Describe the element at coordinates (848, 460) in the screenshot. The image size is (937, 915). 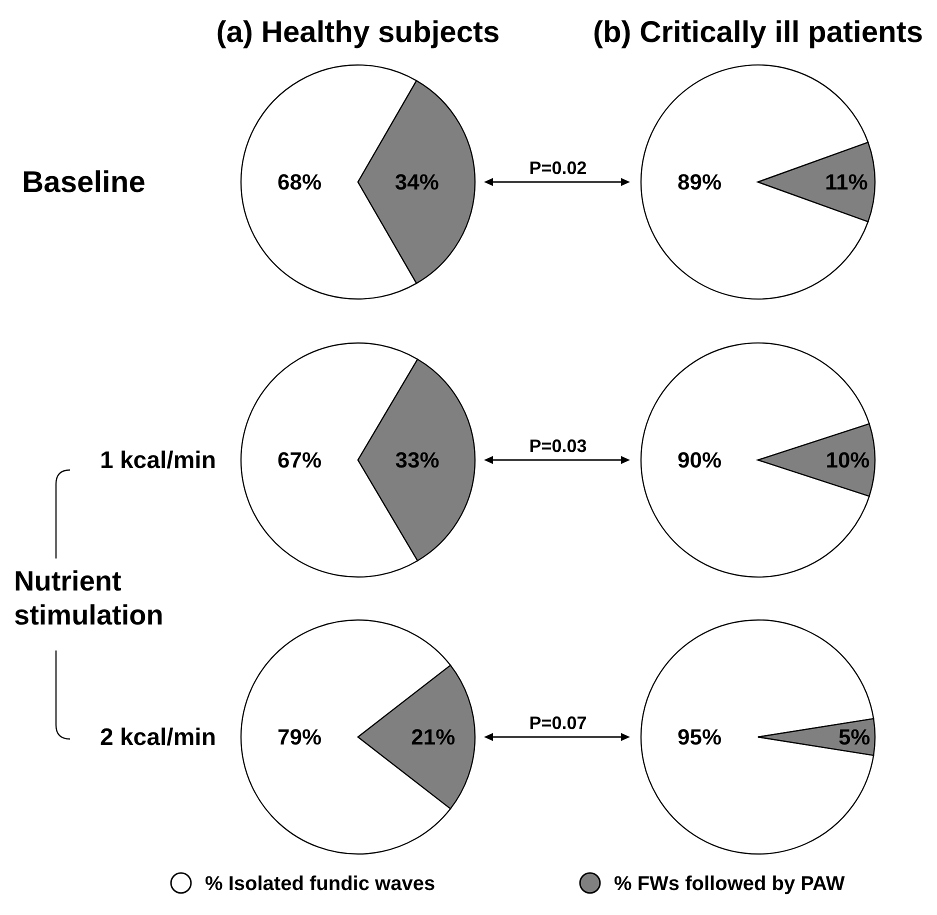
I see `data-label: 10%` at that location.